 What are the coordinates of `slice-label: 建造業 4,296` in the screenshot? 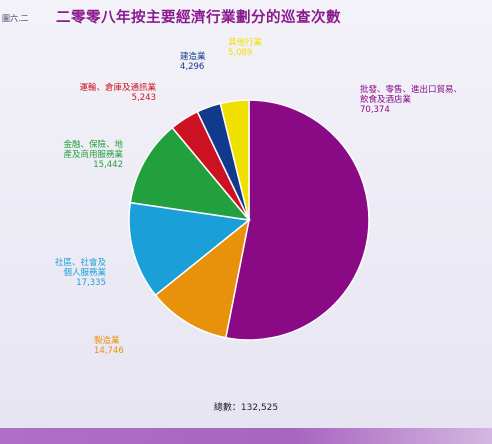 It's located at (193, 61).